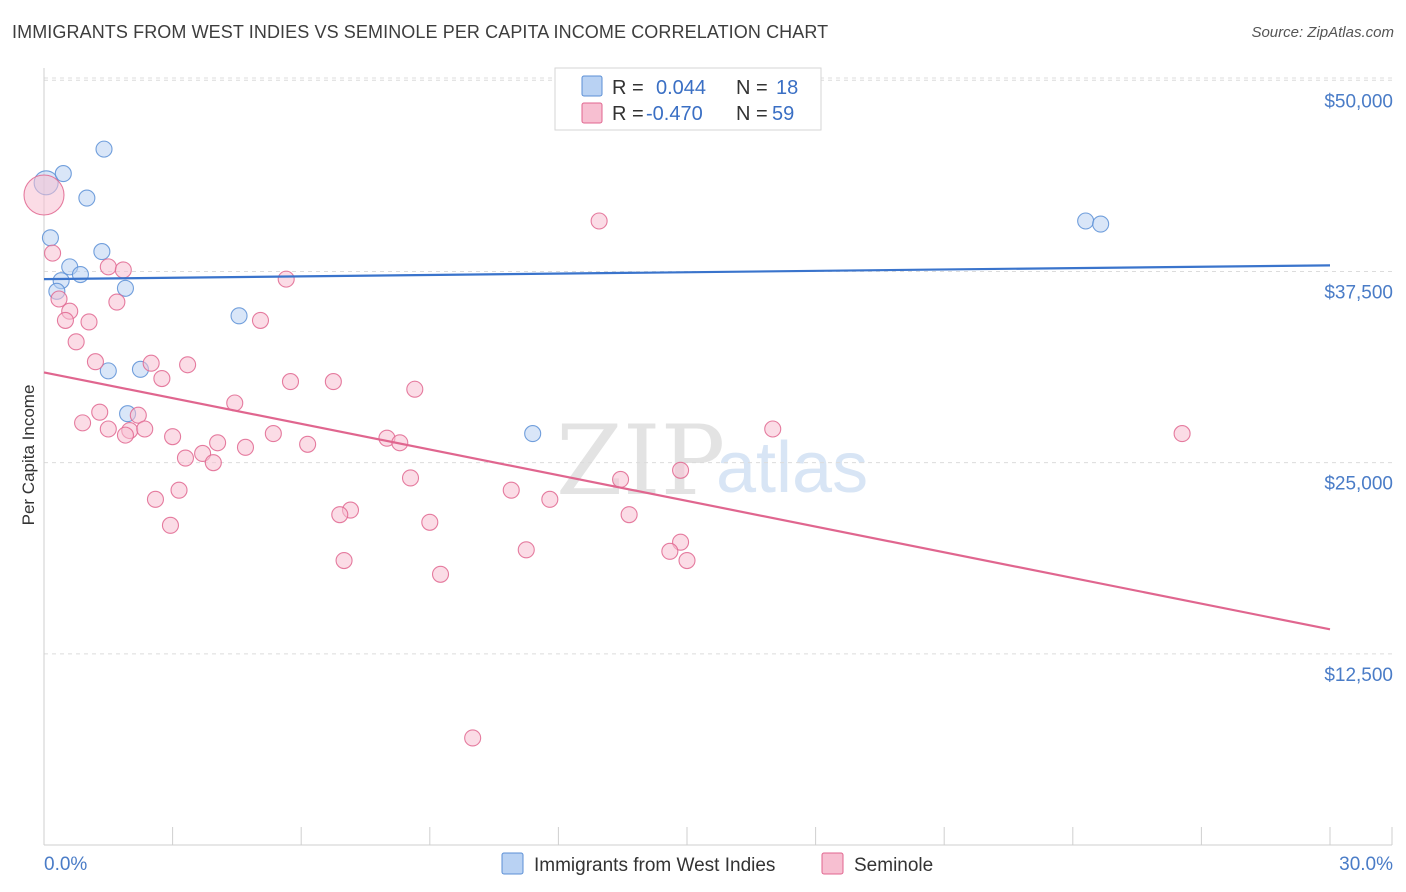  What do you see at coordinates (893, 865) in the screenshot?
I see `bottom-legend-label-seminole: Seminole` at bounding box center [893, 865].